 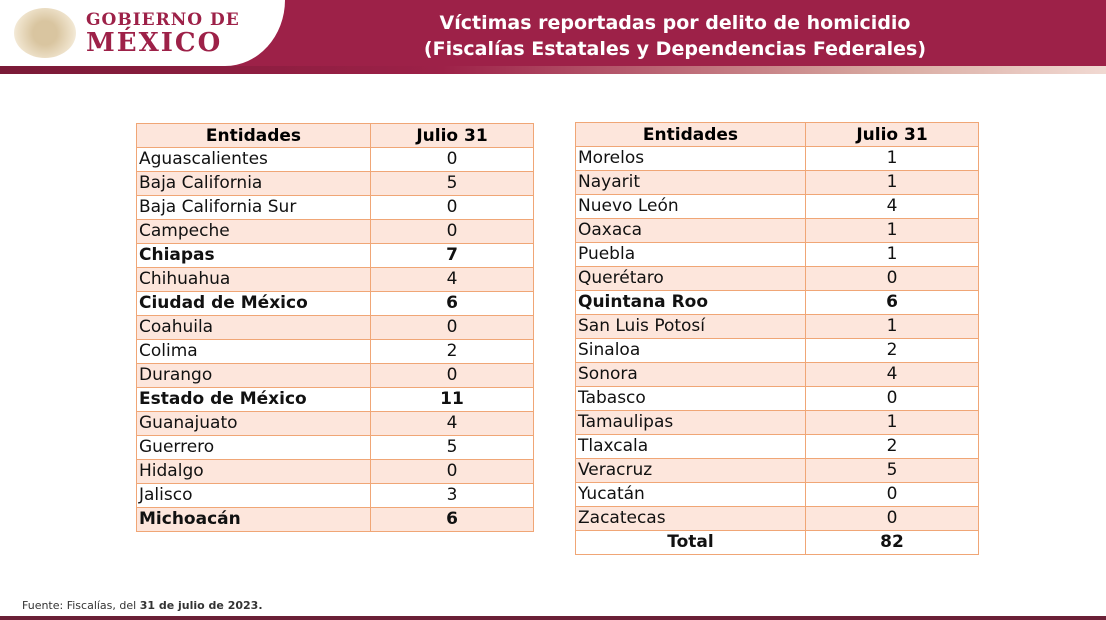 What do you see at coordinates (253, 375) in the screenshot?
I see `entity-name: Durango` at bounding box center [253, 375].